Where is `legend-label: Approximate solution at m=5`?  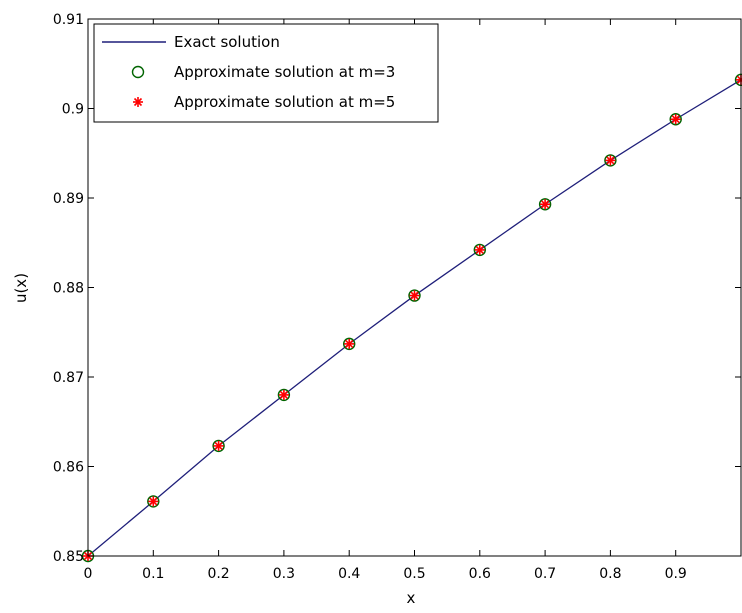 legend-label: Approximate solution at m=5 is located at coordinates (284, 102).